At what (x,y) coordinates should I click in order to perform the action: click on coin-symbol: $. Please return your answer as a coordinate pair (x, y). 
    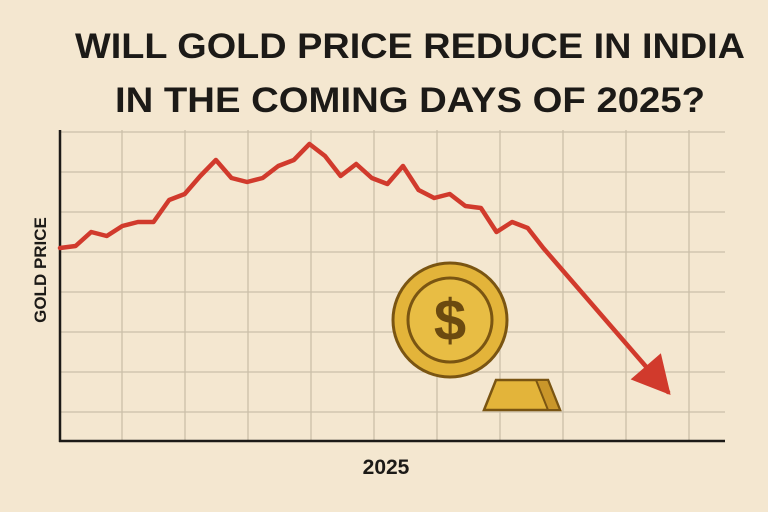
    Looking at the image, I should click on (450, 320).